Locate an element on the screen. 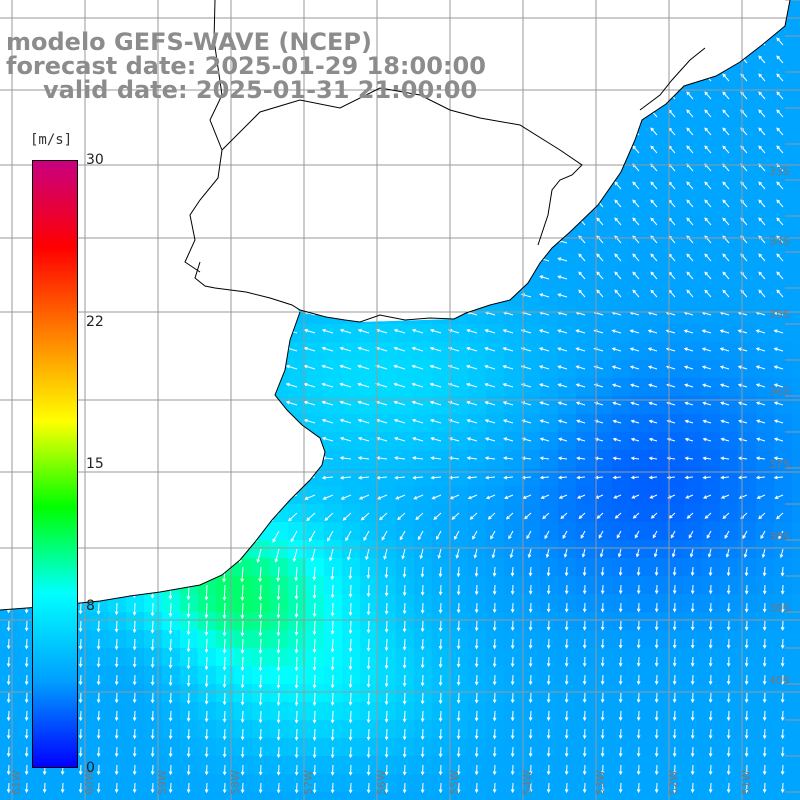 This screenshot has width=800, height=800. longitude-label: 53W is located at coordinates (600, 782).